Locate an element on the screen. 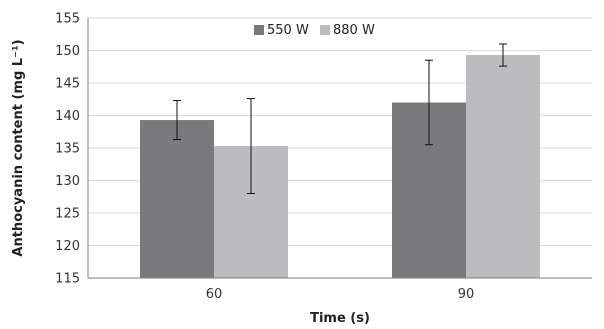  y-tick-label: 140 is located at coordinates (67, 116).